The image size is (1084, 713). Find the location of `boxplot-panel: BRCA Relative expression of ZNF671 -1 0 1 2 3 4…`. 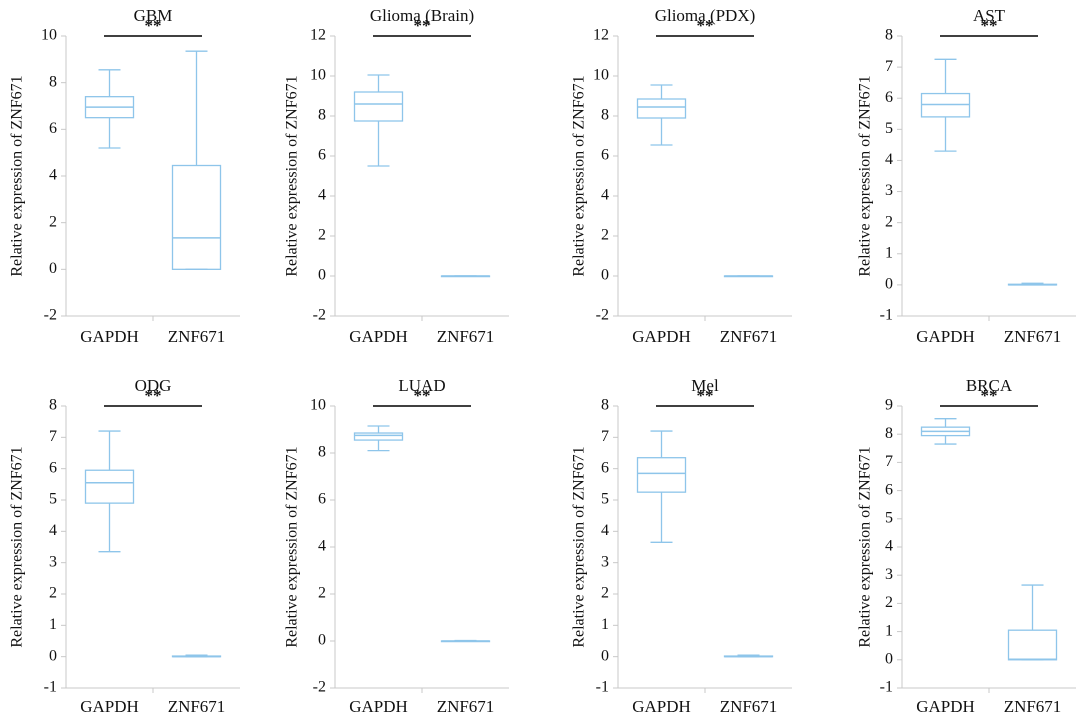

boxplot-panel: BRCA Relative expression of ZNF671 -1 0 1 2 3 4… is located at coordinates (966, 544).